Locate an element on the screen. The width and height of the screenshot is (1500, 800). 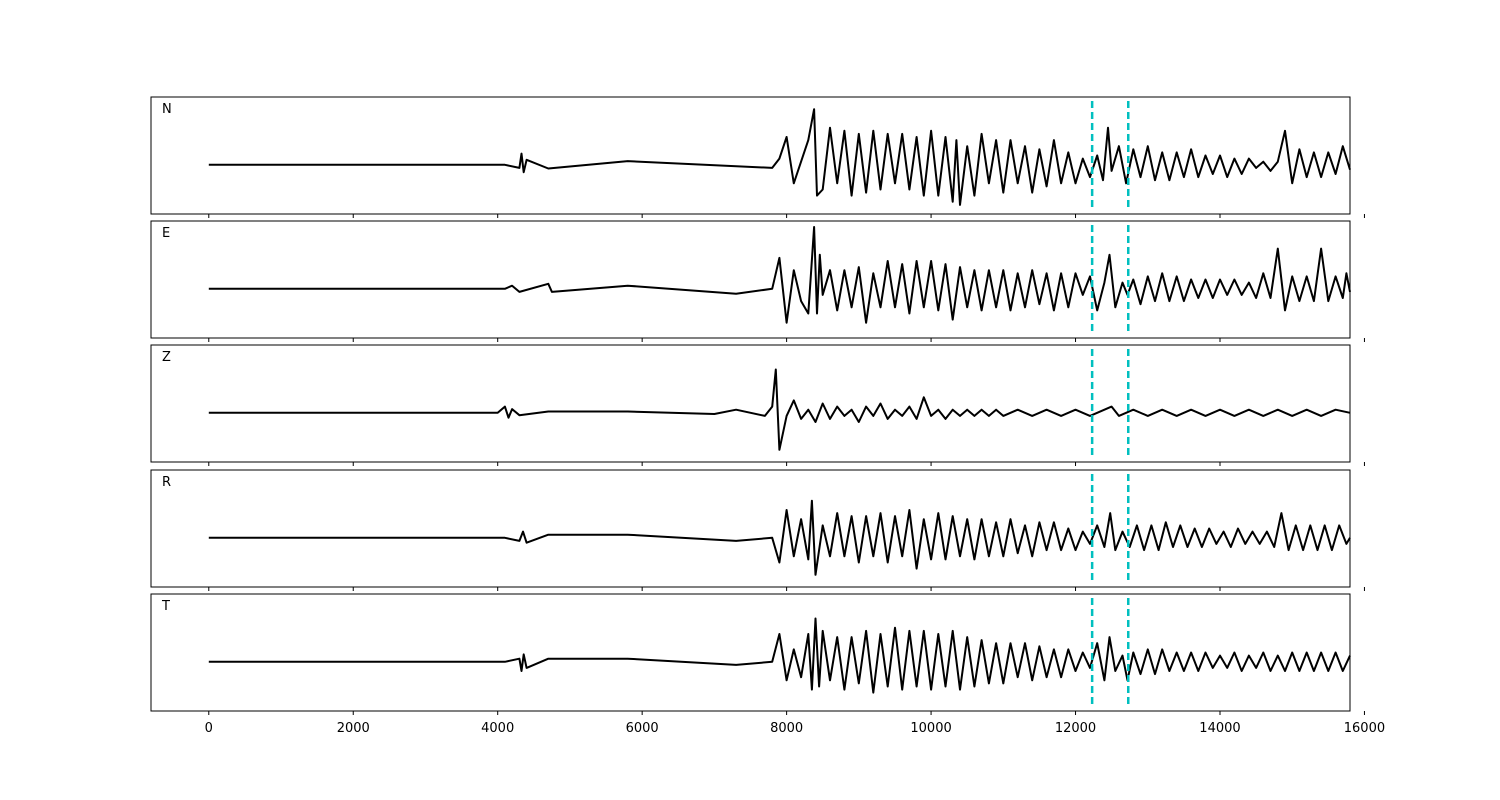
panel-e: E is located at coordinates (757, 281).